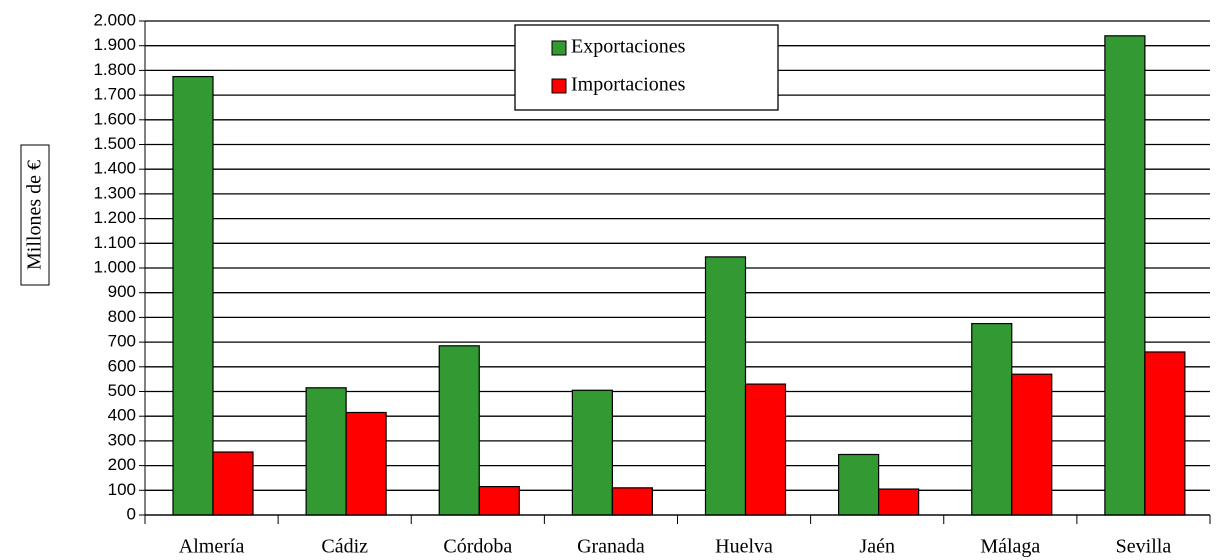  Describe the element at coordinates (114, 44) in the screenshot. I see `y-tick-label: 1.900` at that location.